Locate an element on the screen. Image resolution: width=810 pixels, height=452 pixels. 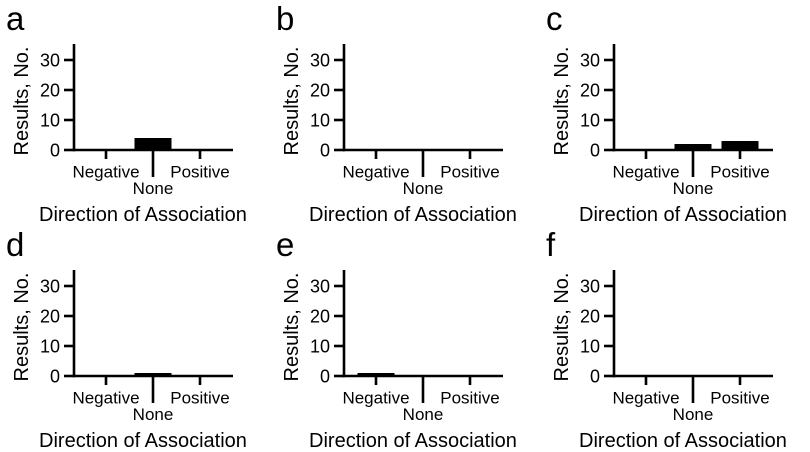
panel-letter: d is located at coordinates (15, 244).